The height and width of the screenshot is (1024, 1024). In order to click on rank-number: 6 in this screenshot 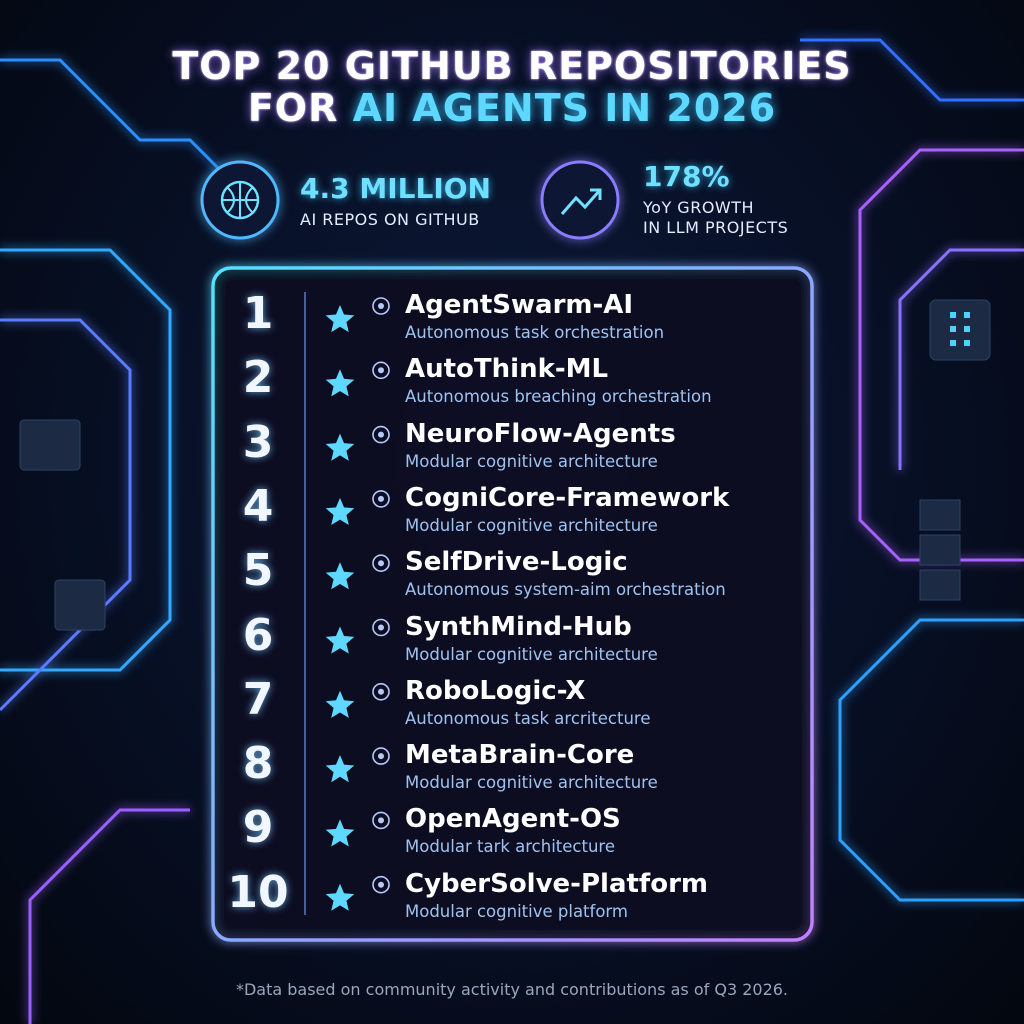, I will do `click(258, 635)`.